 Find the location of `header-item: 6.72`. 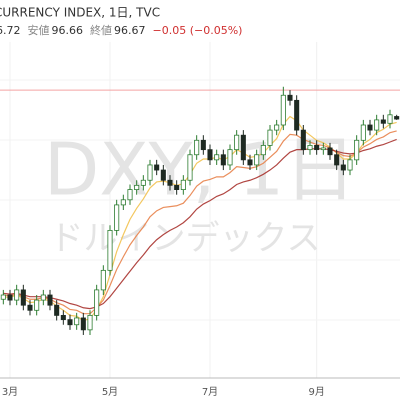

header-item: 6.72 is located at coordinates (10, 30).